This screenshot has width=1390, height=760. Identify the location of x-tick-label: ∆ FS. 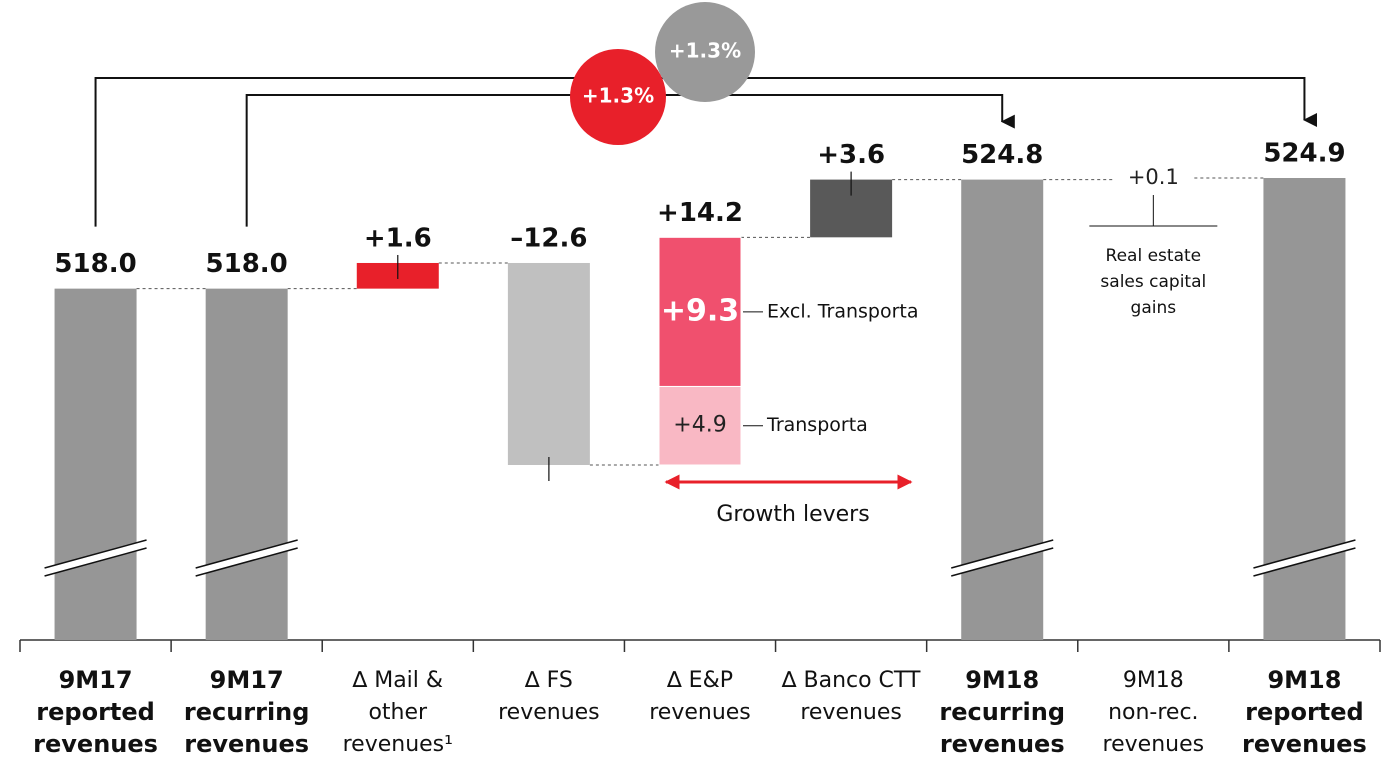
(548, 680).